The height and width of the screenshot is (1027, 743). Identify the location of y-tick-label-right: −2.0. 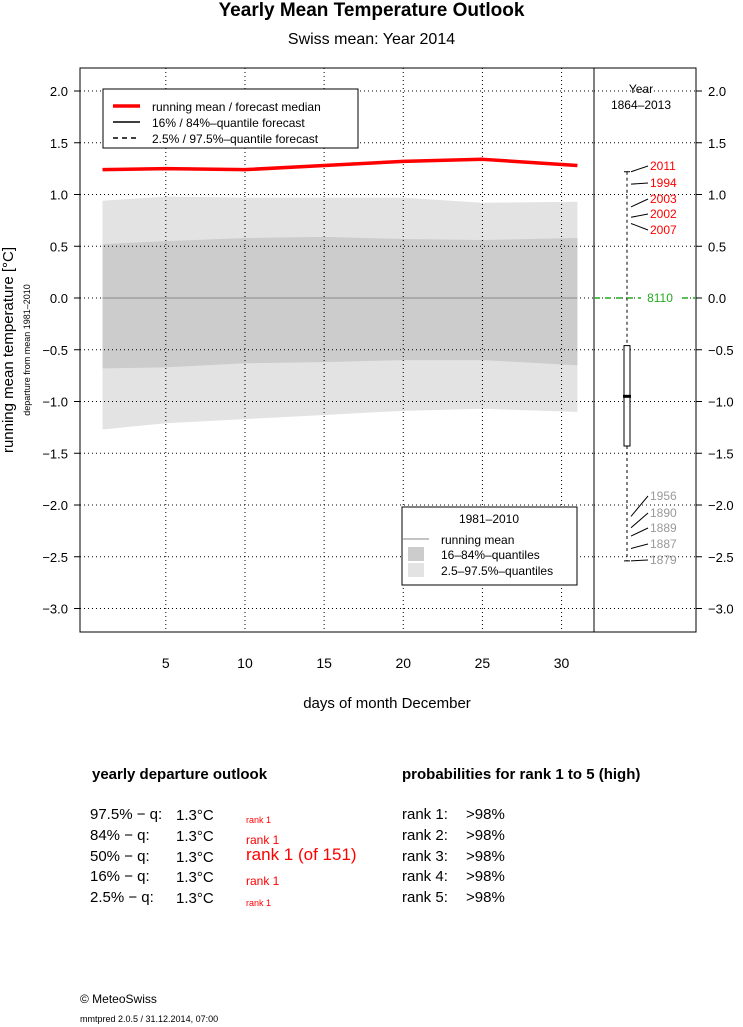
(721, 505).